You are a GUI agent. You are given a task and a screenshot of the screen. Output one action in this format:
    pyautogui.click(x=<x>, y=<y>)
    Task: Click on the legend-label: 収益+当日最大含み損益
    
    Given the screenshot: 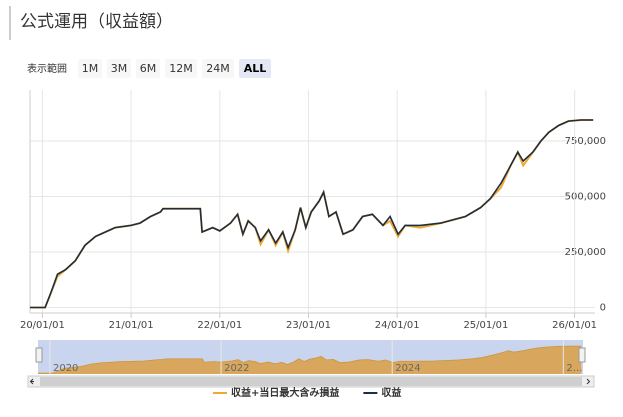 What is the action you would take?
    pyautogui.click(x=285, y=392)
    